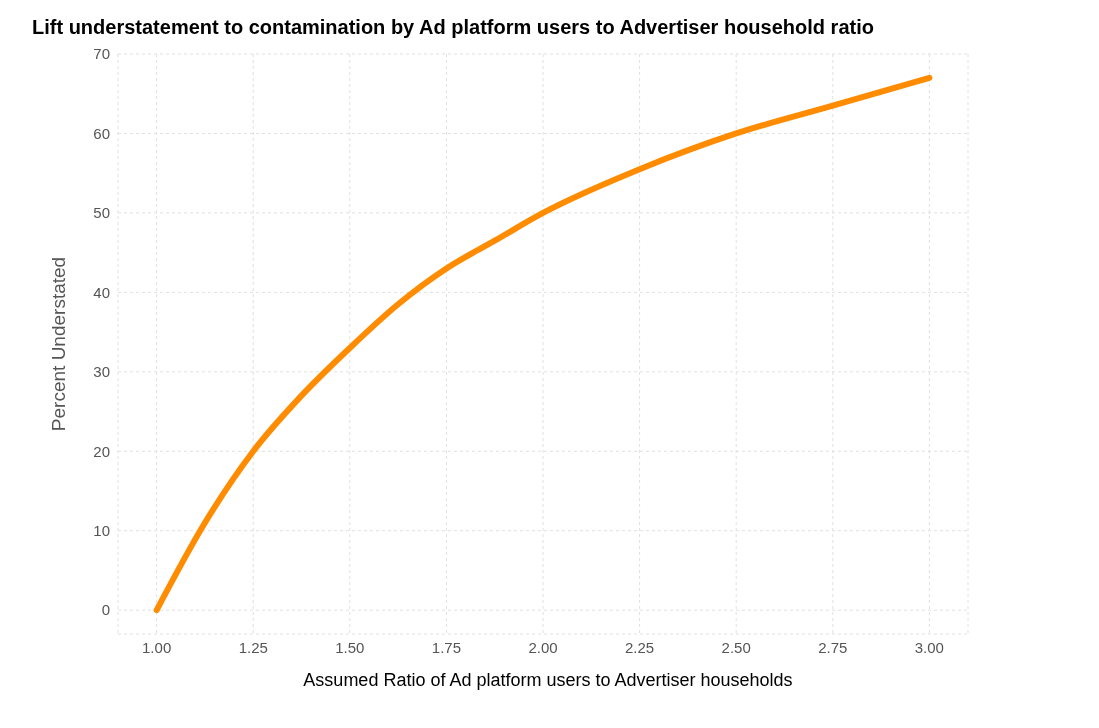  What do you see at coordinates (105, 610) in the screenshot?
I see `y-tick-label: 0` at bounding box center [105, 610].